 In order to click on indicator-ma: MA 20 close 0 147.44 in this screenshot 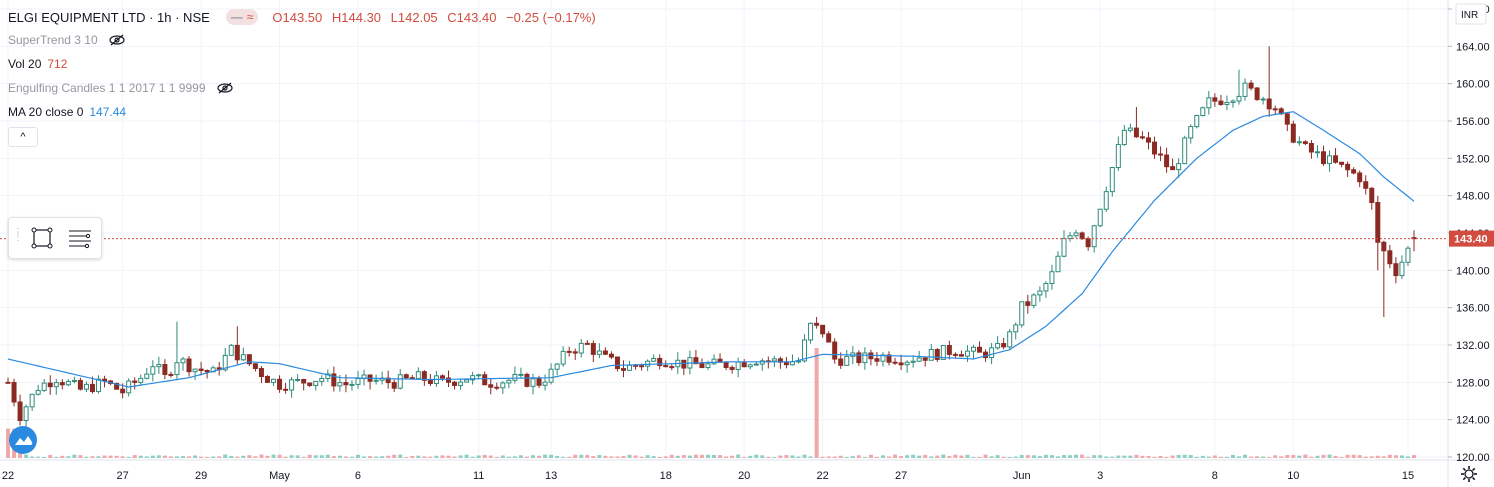, I will do `click(67, 112)`.